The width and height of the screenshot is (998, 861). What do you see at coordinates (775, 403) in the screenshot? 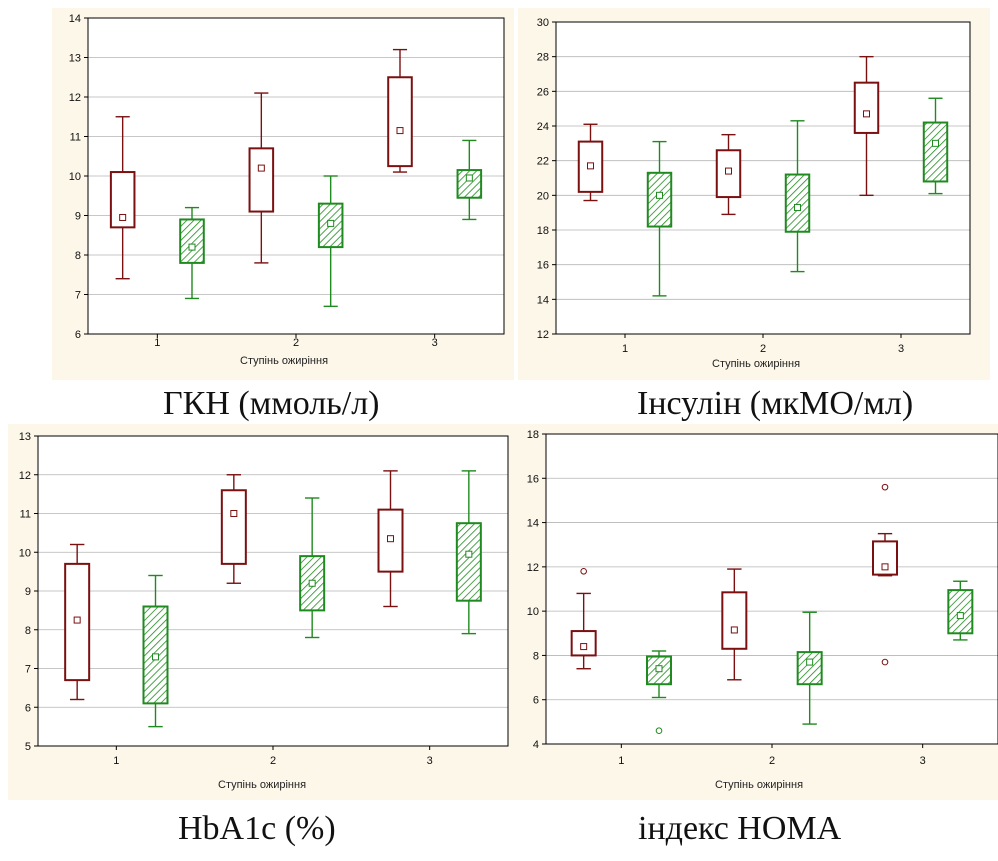
I see `caption-insulin: Інсулін (мкМО/мл)` at bounding box center [775, 403].